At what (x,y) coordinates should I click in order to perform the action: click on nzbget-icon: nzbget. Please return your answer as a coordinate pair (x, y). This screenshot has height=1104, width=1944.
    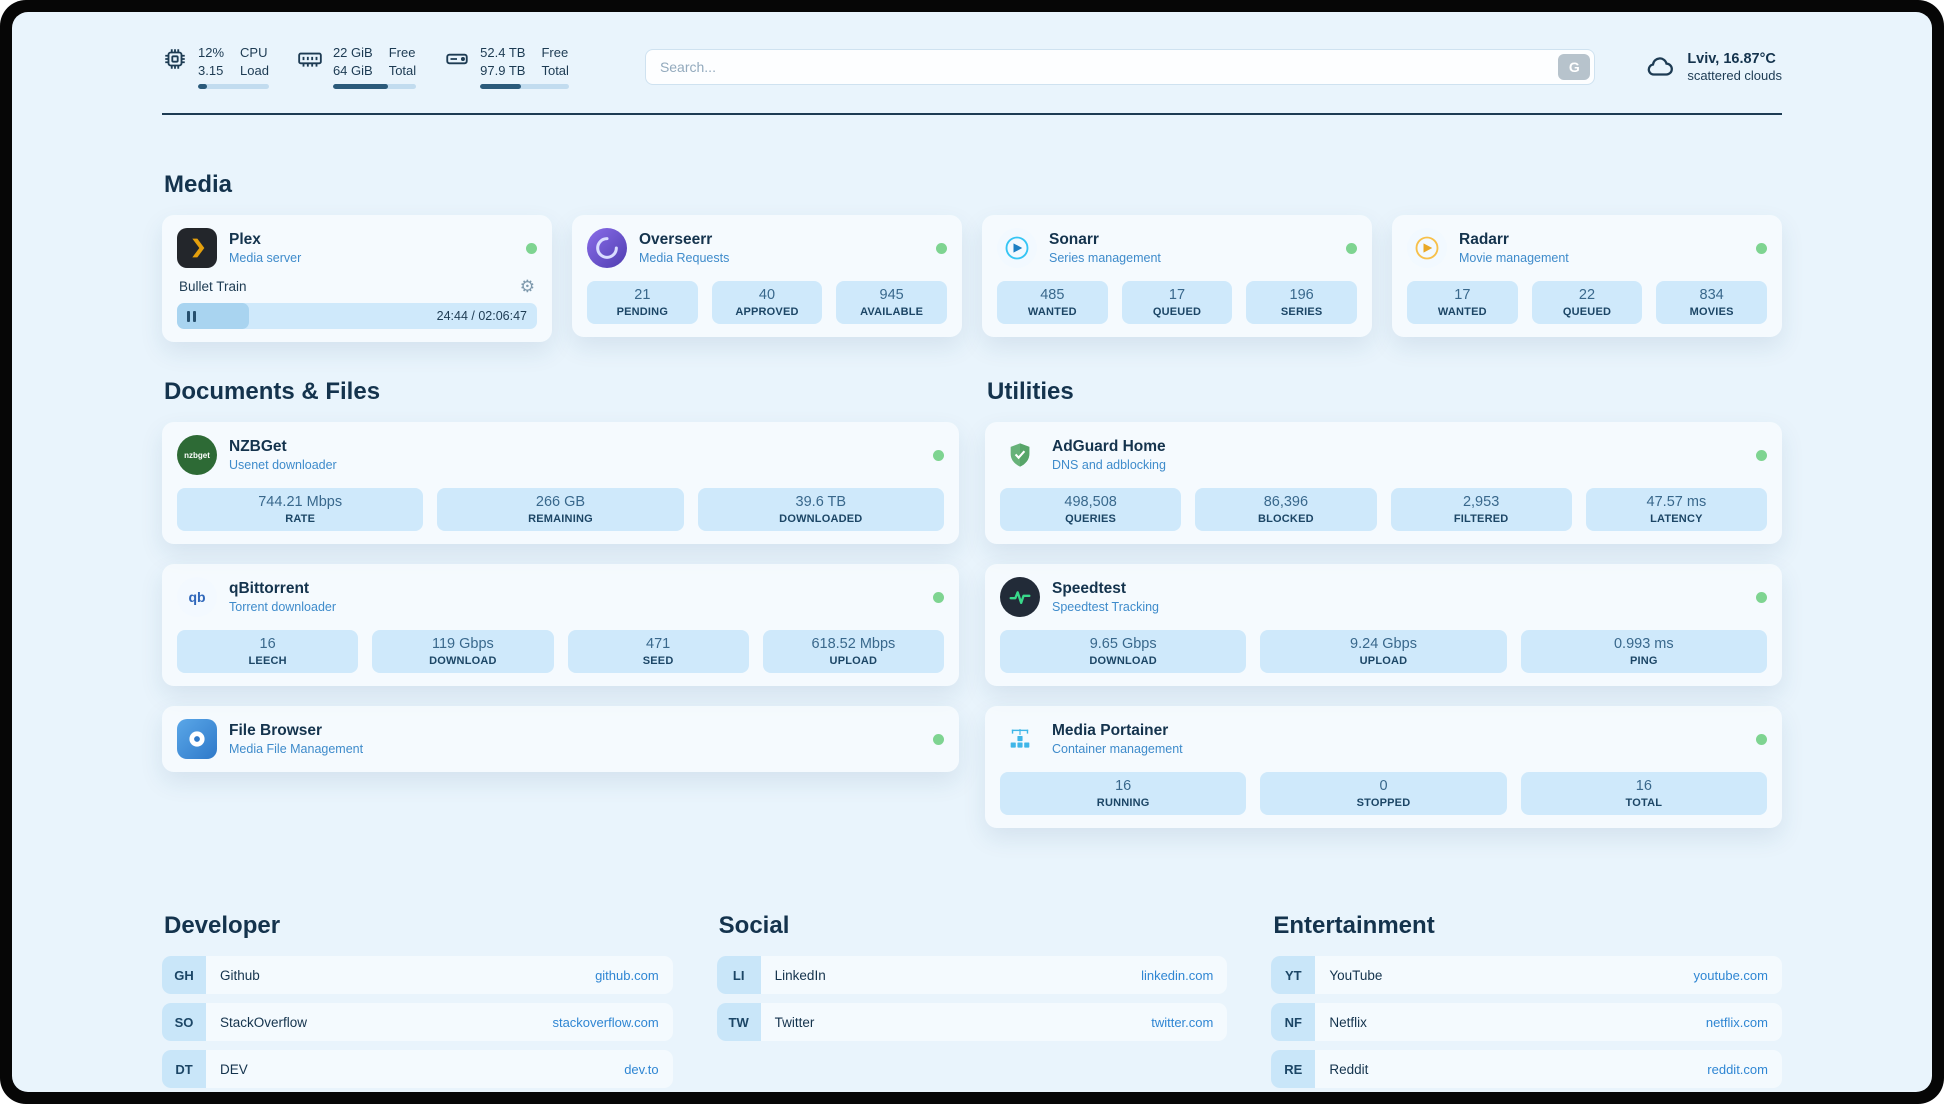
    Looking at the image, I should click on (197, 455).